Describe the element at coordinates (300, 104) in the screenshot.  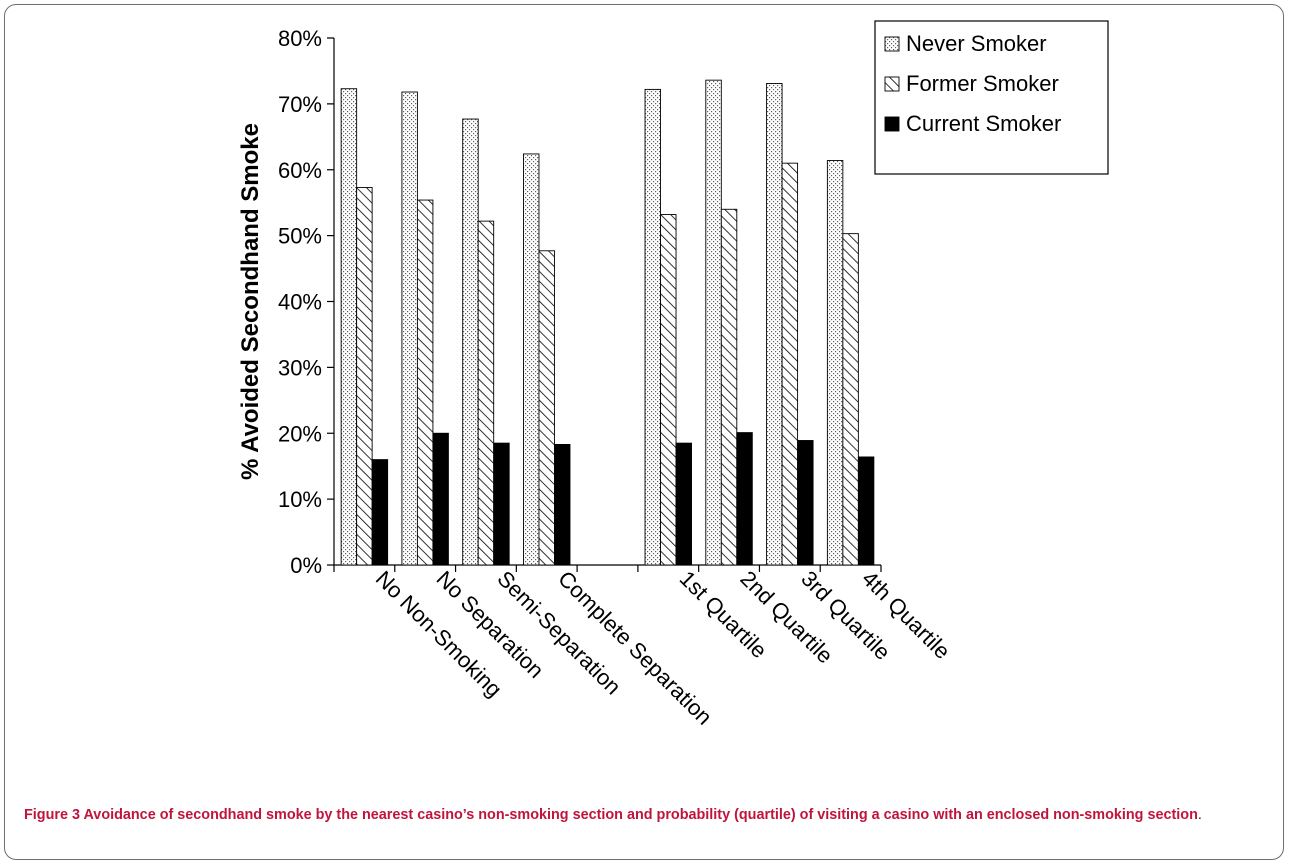
I see `y-tick-label: 70%` at that location.